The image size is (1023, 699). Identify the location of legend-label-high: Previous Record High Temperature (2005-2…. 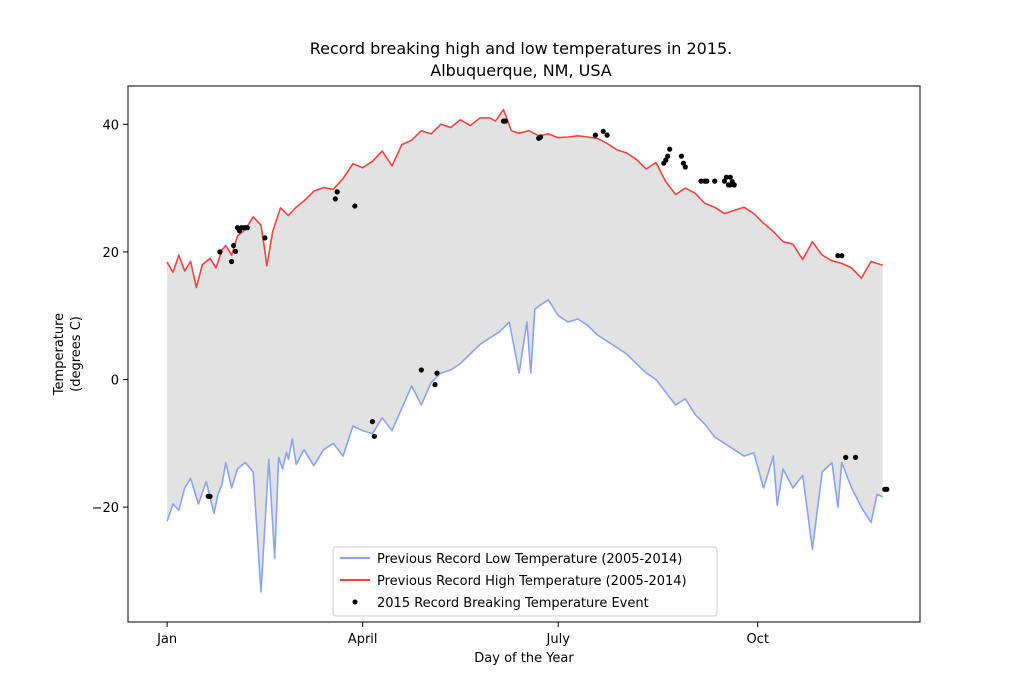
(532, 581).